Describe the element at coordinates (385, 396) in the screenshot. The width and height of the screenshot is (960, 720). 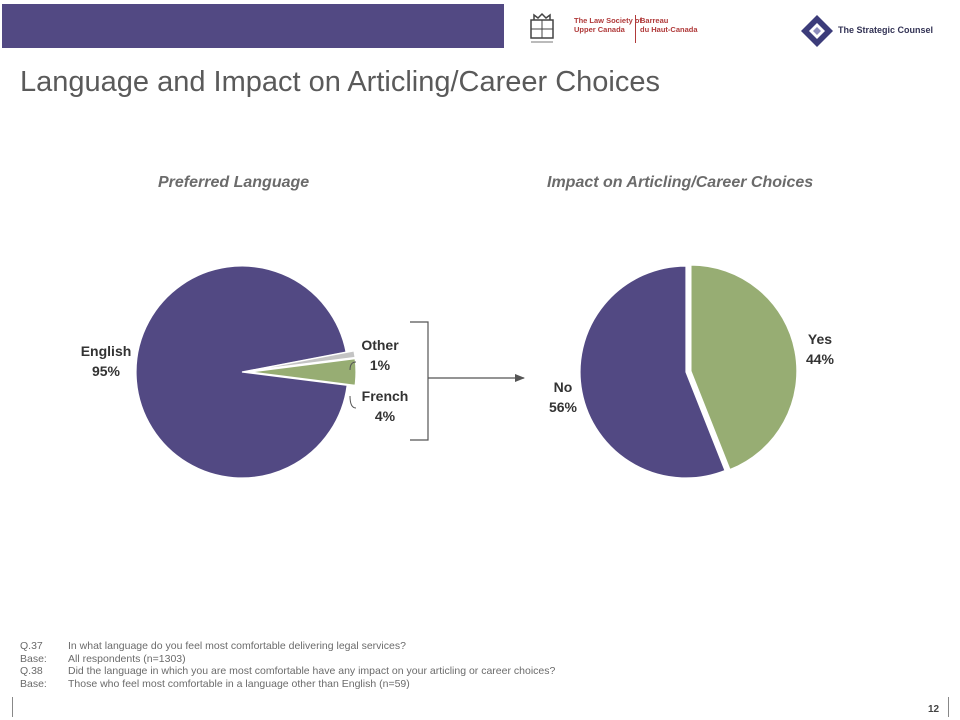
I see `label-french: French` at that location.